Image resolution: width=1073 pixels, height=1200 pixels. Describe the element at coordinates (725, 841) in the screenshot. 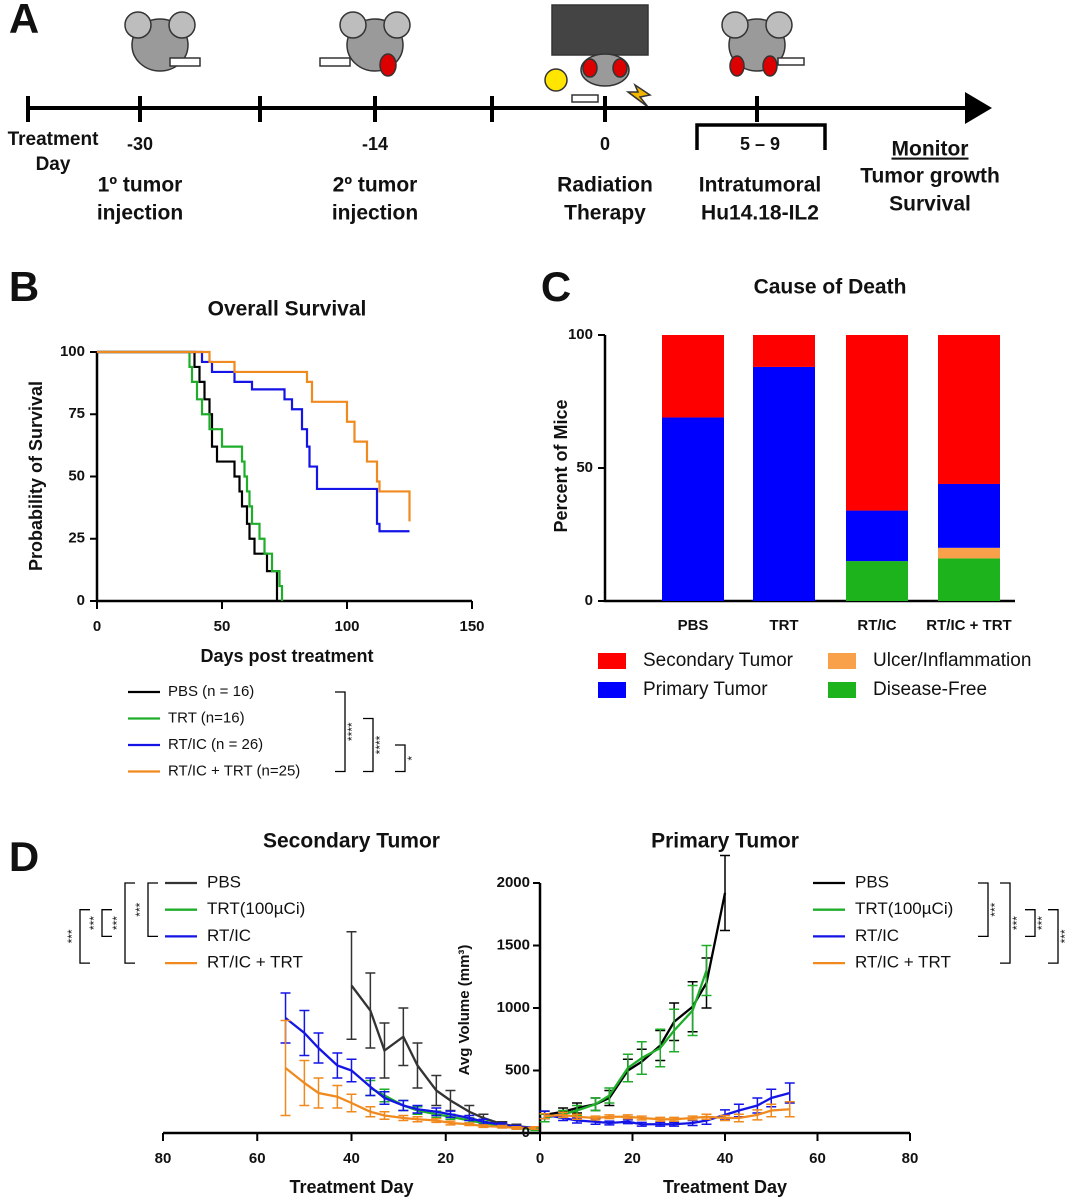

I see `chart-title: Primary Tumor` at that location.